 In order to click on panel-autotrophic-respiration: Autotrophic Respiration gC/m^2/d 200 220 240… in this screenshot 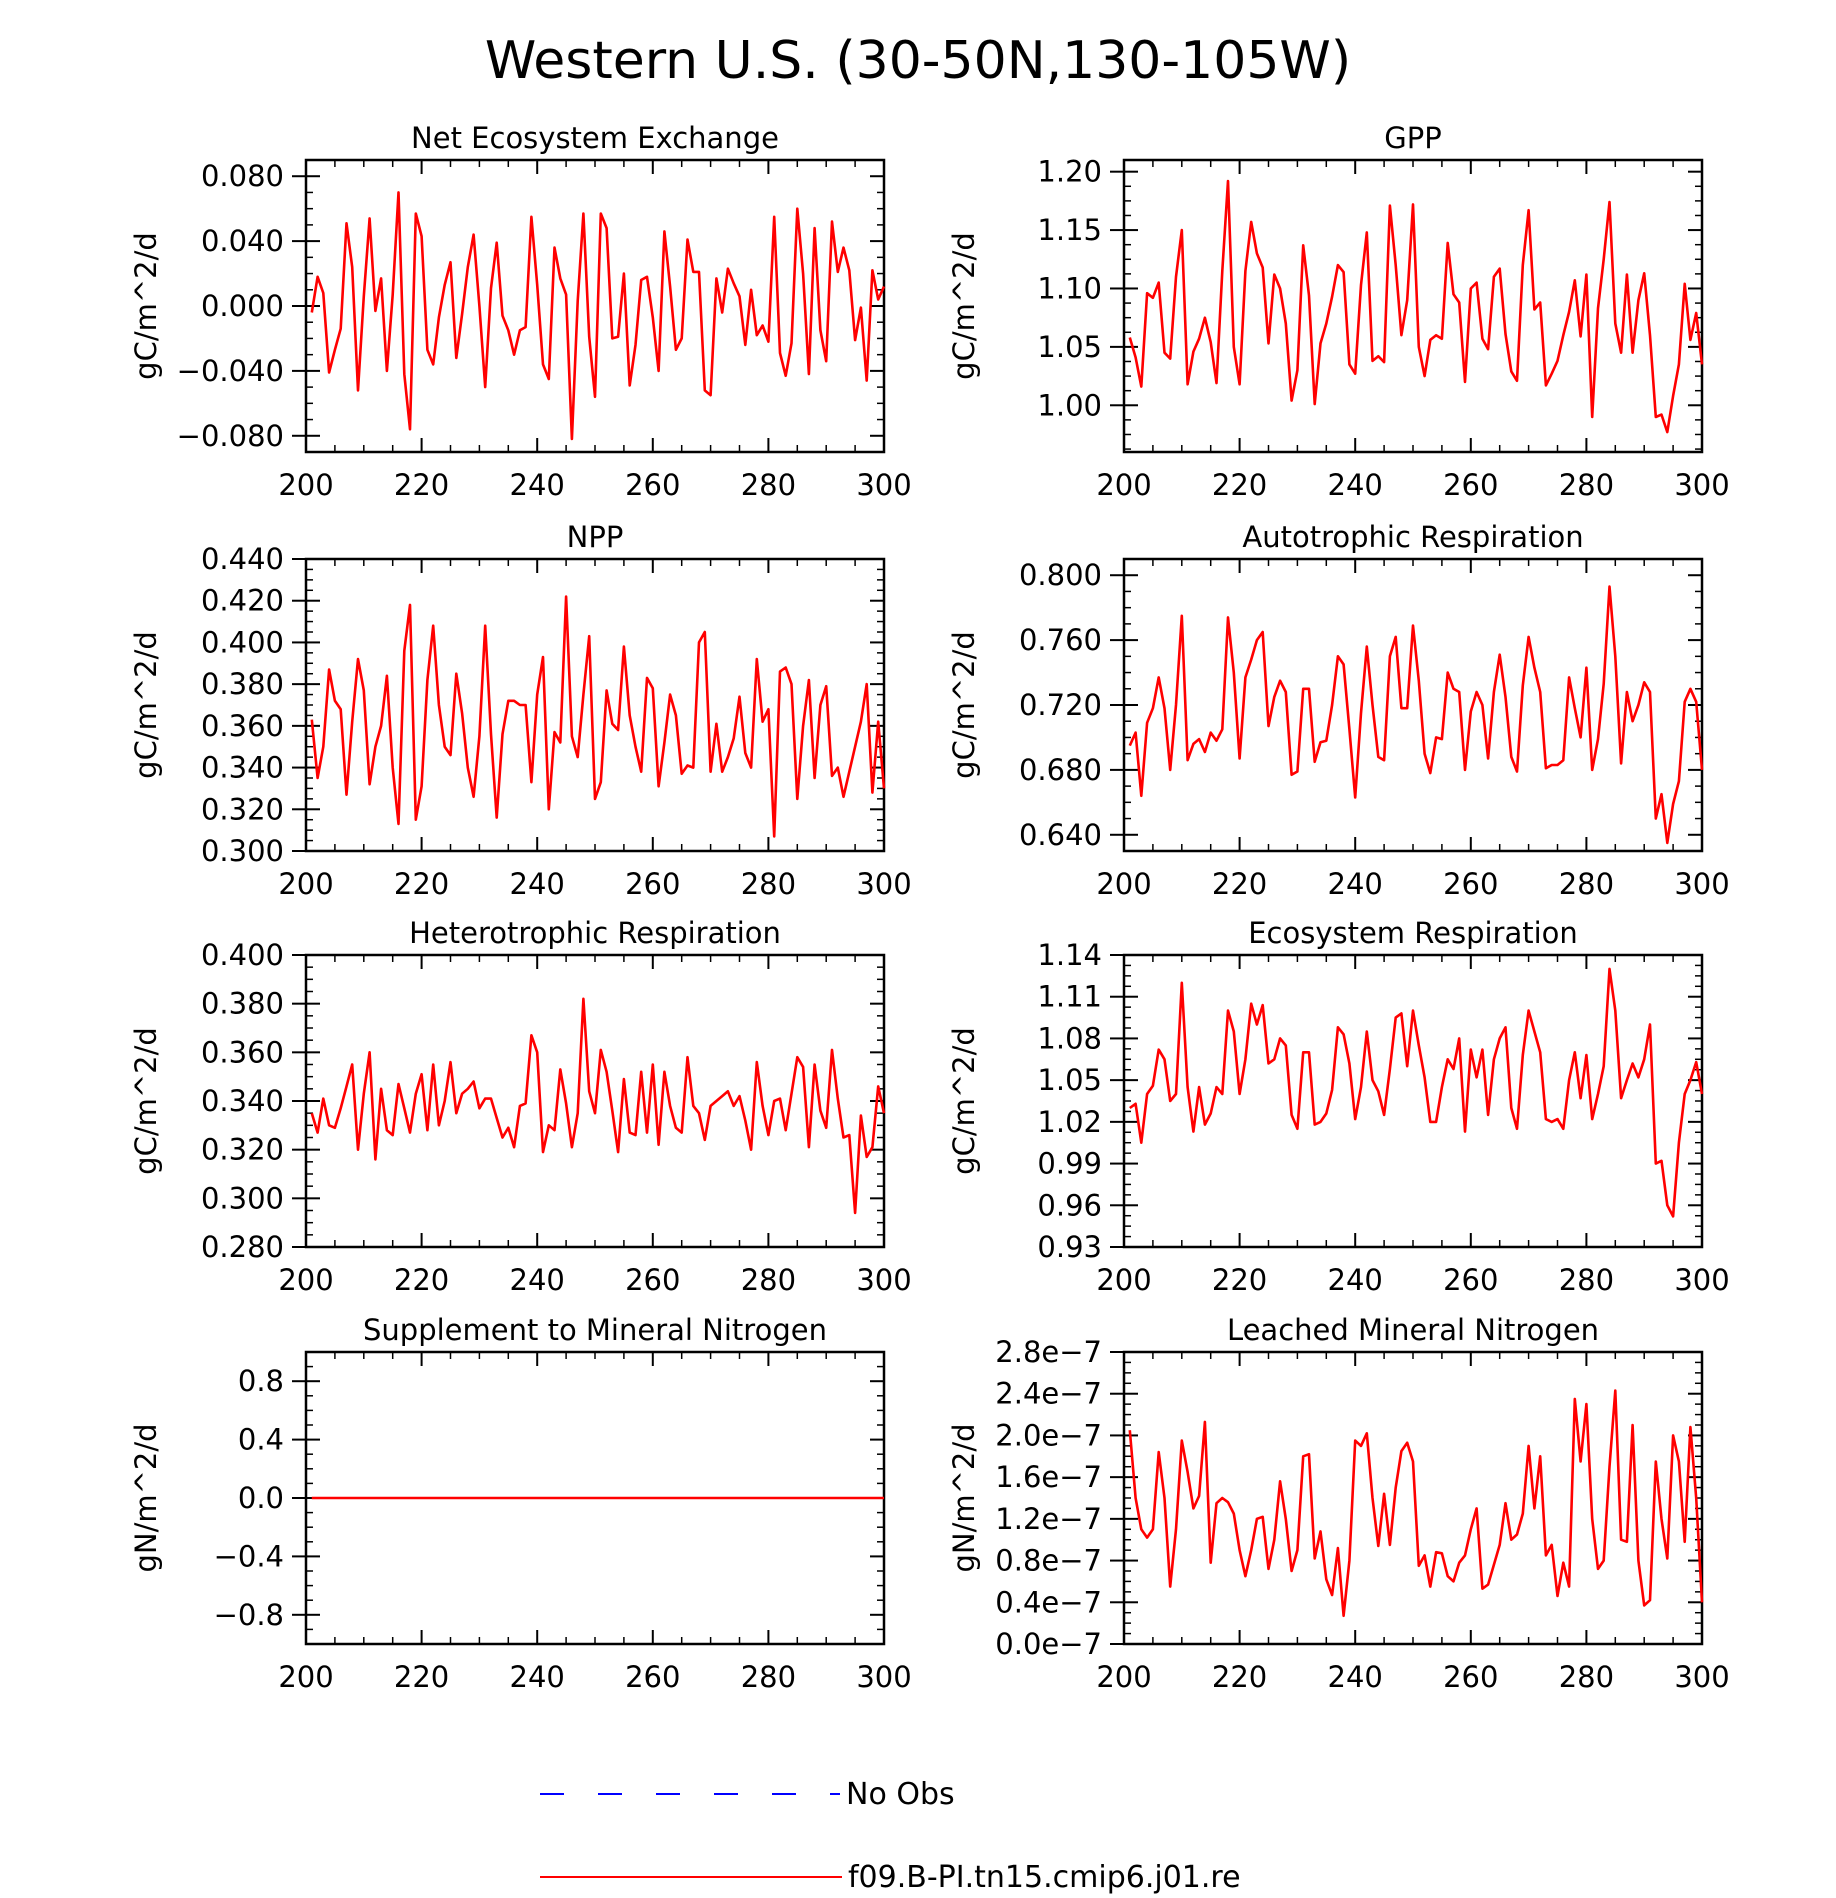, I will do `click(1338, 710)`.